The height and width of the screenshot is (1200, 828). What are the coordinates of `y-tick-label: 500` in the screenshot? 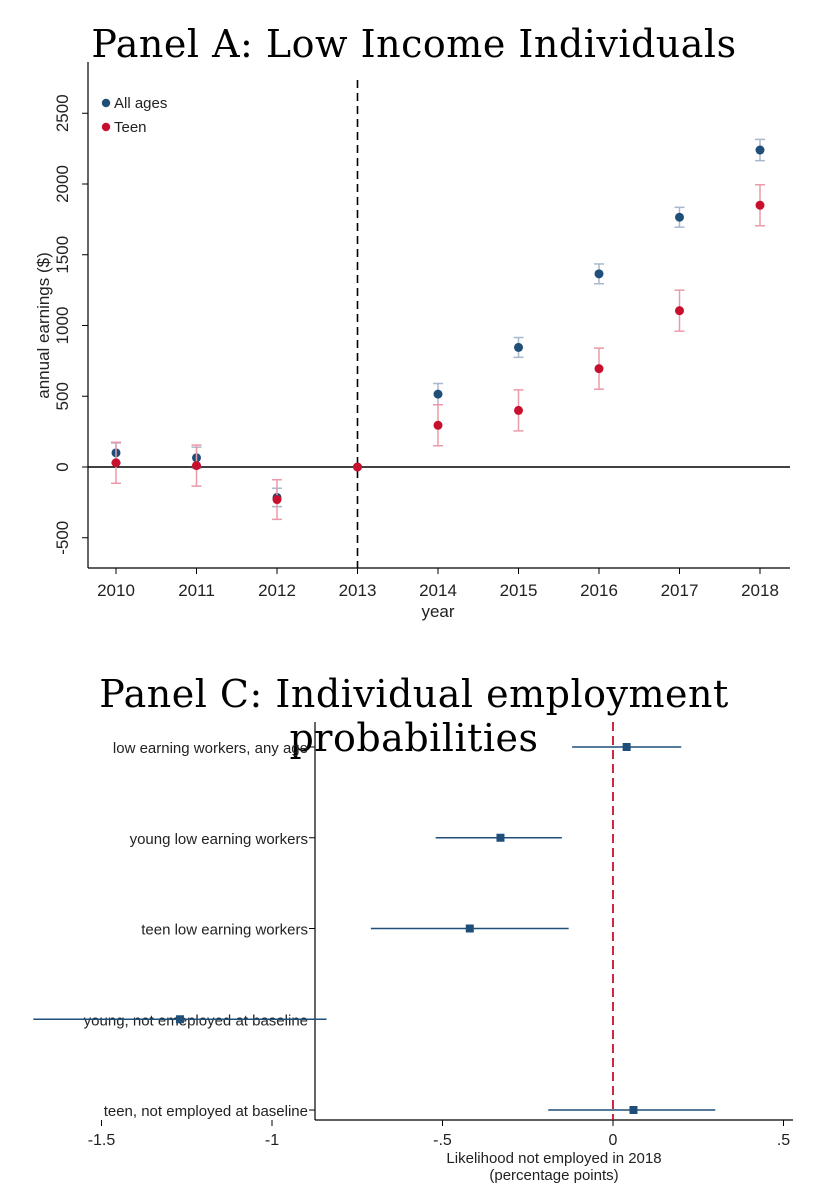 It's located at (62, 396).